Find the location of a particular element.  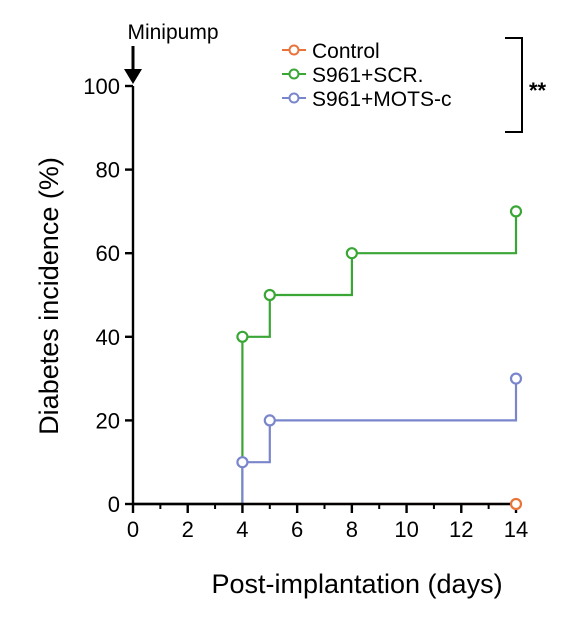

y-tick-label: 40 is located at coordinates (108, 337).